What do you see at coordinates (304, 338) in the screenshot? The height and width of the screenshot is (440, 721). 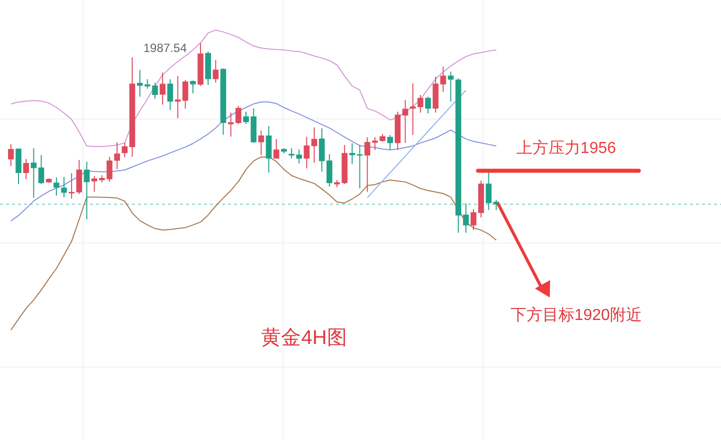 I see `text: 黄金4H图` at bounding box center [304, 338].